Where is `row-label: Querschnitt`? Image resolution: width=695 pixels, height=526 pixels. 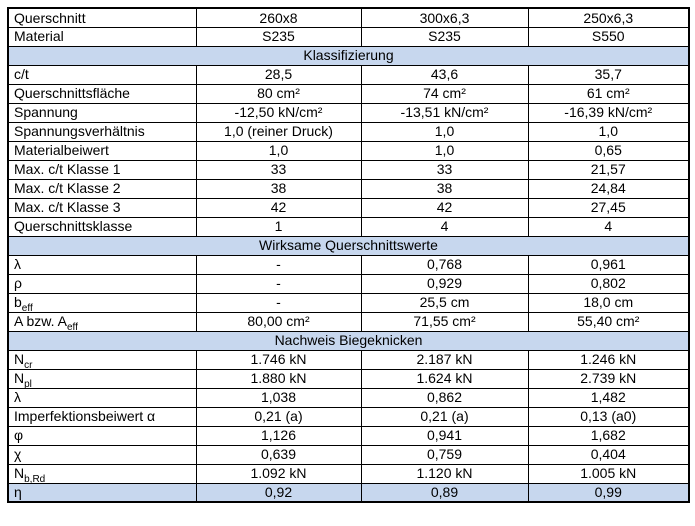
row-label: Querschnitt is located at coordinates (102, 17).